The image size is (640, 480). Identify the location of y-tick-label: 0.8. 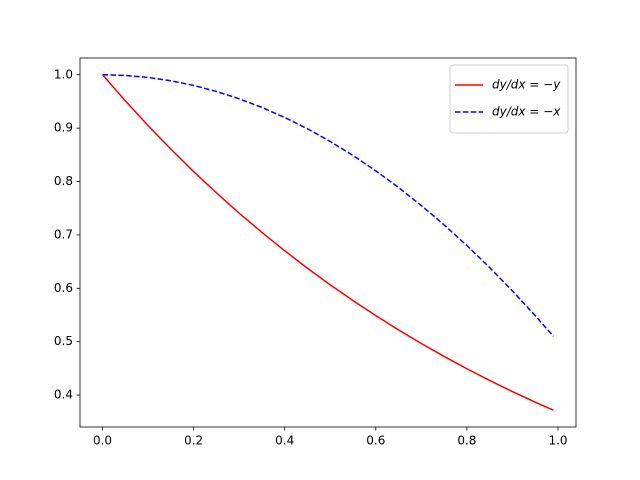
(63, 181).